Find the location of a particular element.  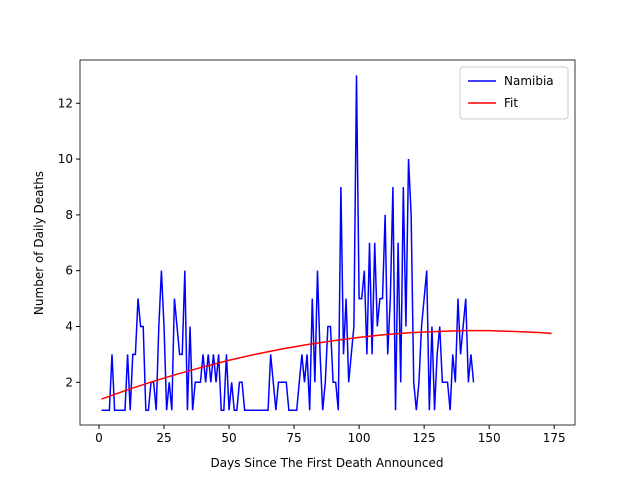

y-tick-label: 10 is located at coordinates (65, 159).